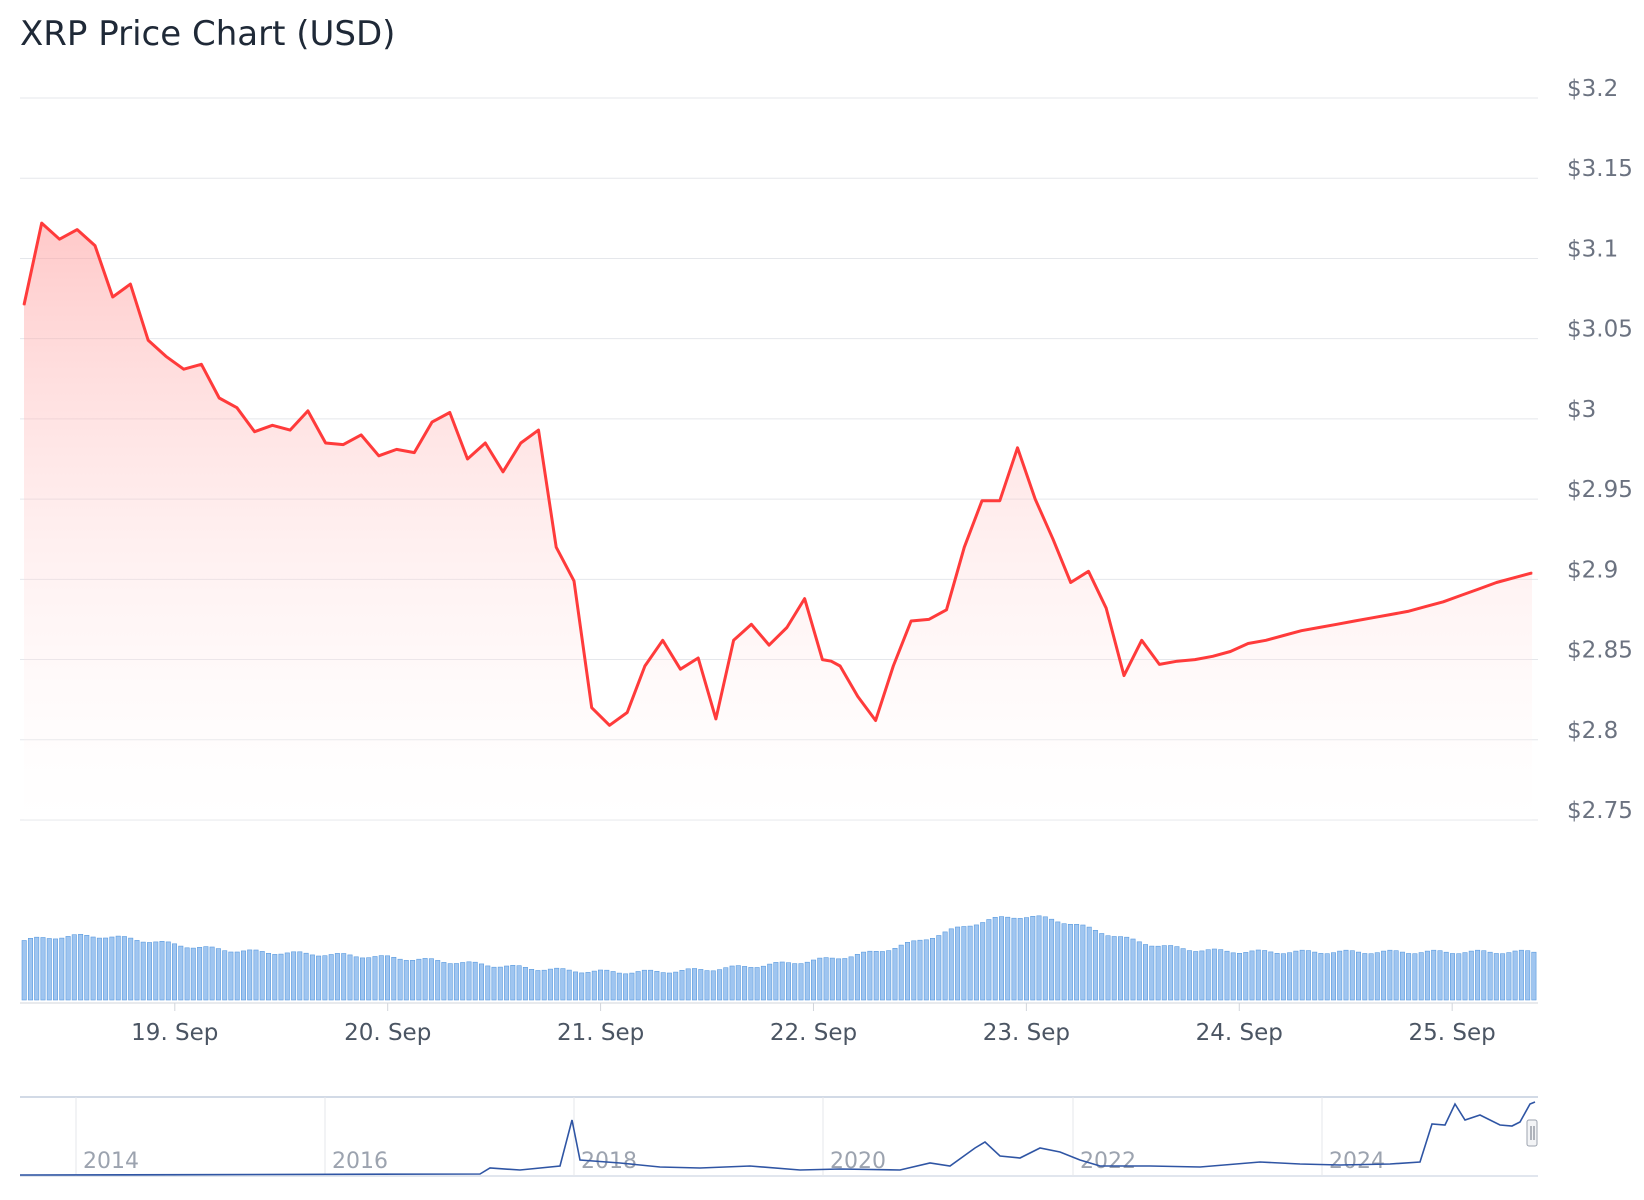  What do you see at coordinates (1600, 811) in the screenshot?
I see `y-tick-label: $2.75` at bounding box center [1600, 811].